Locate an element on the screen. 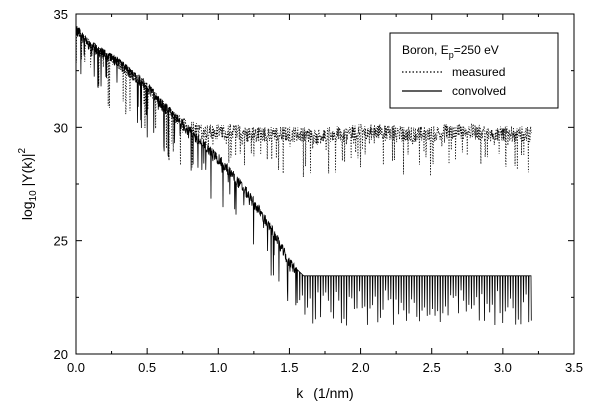 The image size is (589, 406). x-tick-label: 2.5 is located at coordinates (432, 367).